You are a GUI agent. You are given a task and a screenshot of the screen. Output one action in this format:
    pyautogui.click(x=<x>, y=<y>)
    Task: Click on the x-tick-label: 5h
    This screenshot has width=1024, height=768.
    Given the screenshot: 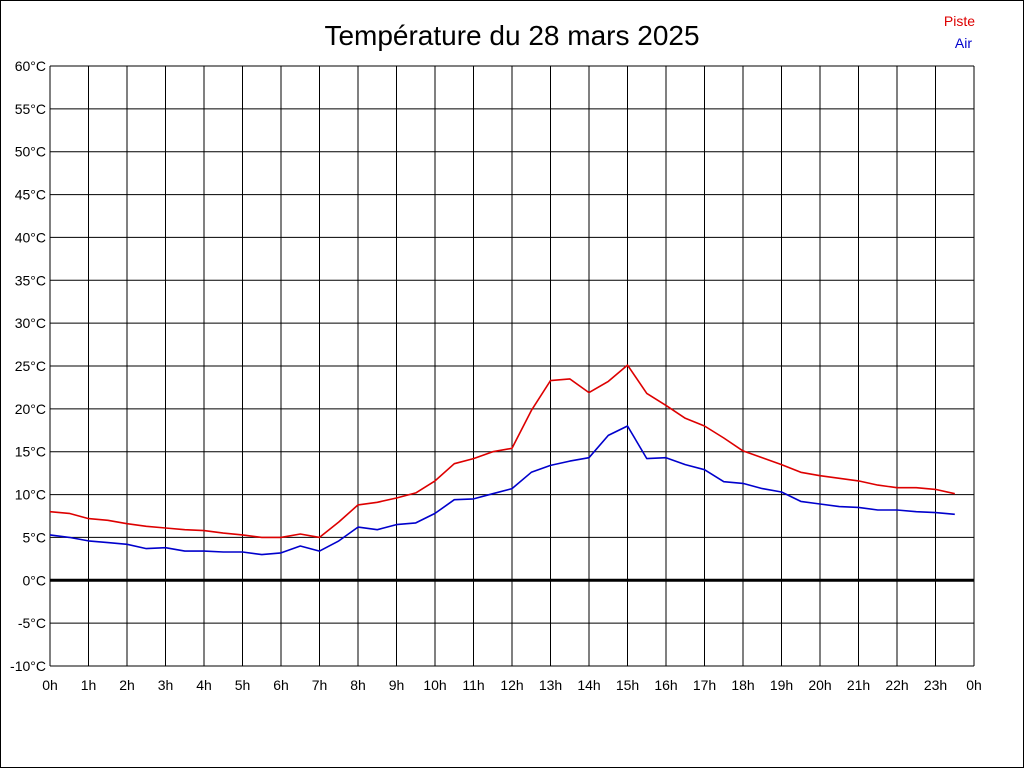 What is the action you would take?
    pyautogui.click(x=243, y=685)
    